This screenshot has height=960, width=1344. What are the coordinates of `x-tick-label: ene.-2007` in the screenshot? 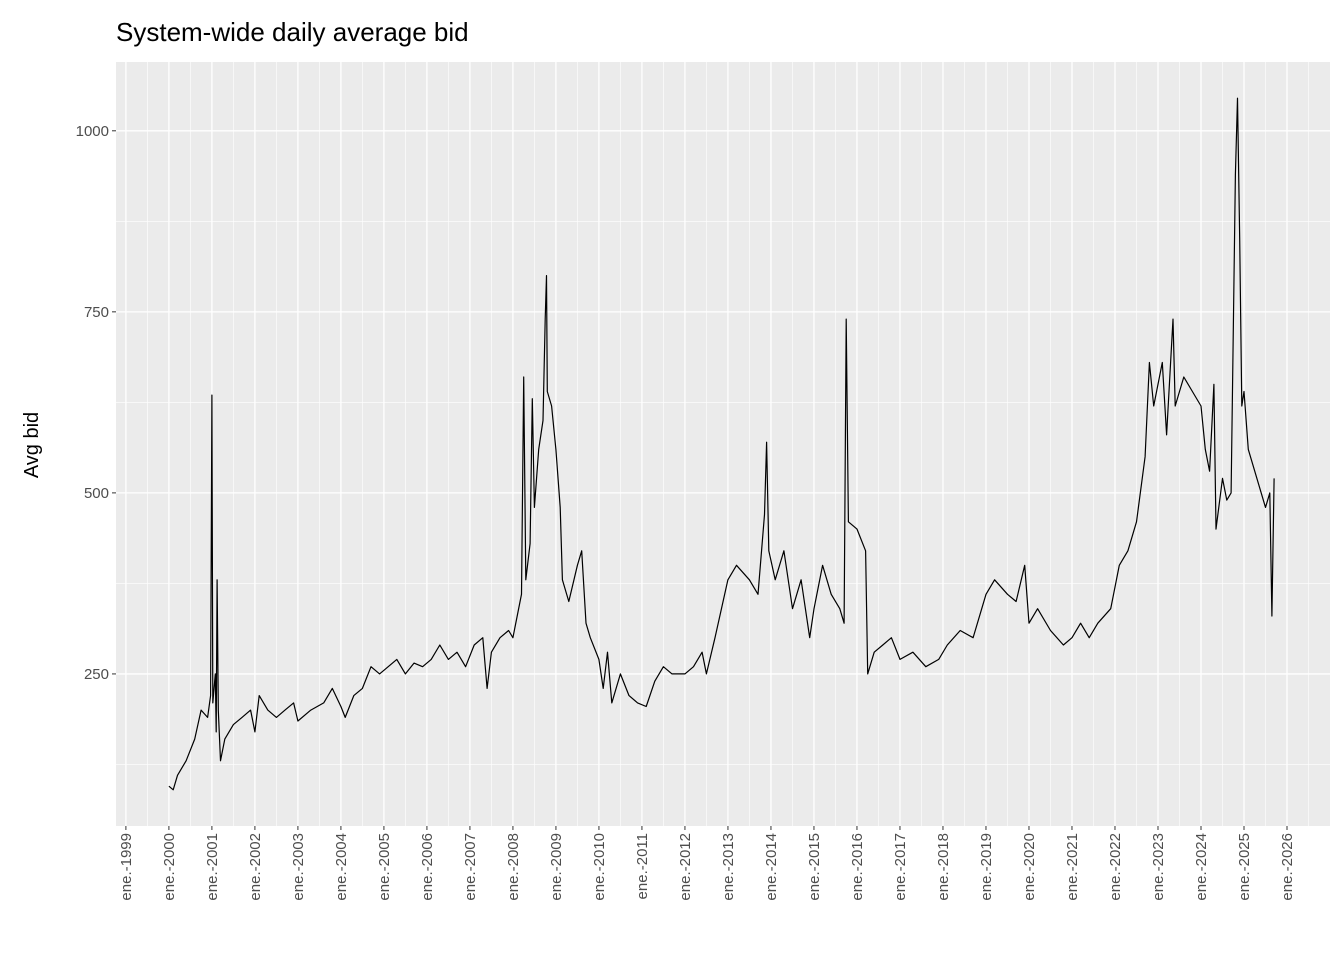 It's located at (470, 867).